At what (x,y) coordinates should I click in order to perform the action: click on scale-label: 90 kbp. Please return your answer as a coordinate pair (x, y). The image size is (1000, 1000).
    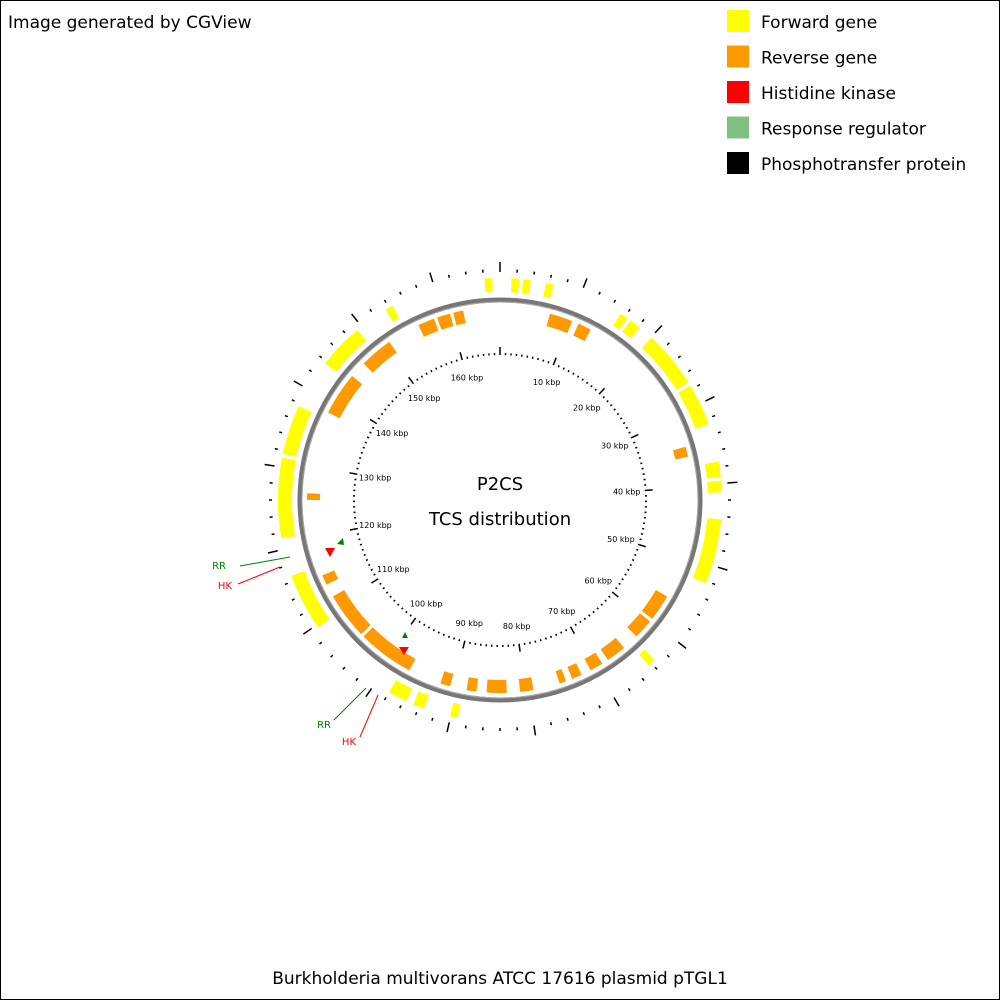
    Looking at the image, I should click on (469, 623).